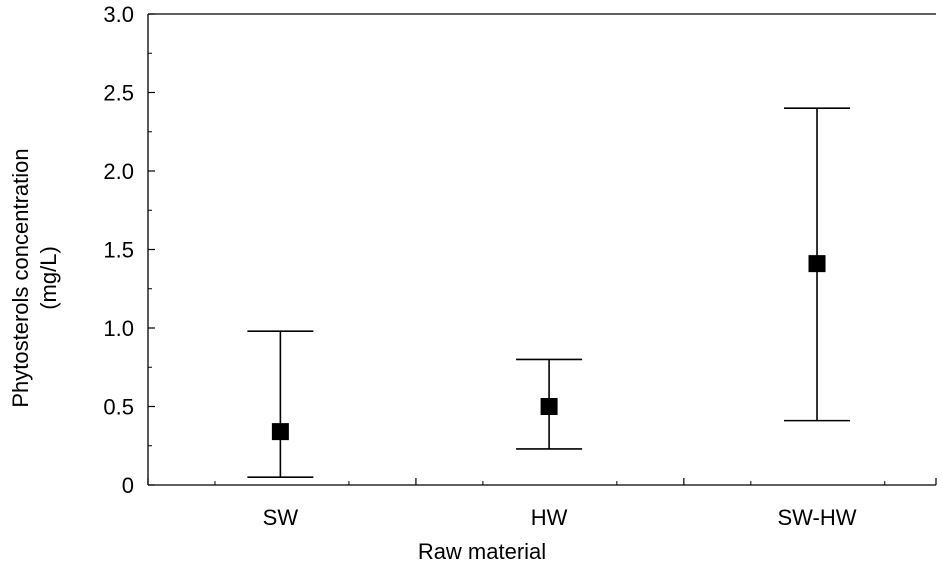  What do you see at coordinates (816, 517) in the screenshot?
I see `x-category-label: SW-HW` at bounding box center [816, 517].